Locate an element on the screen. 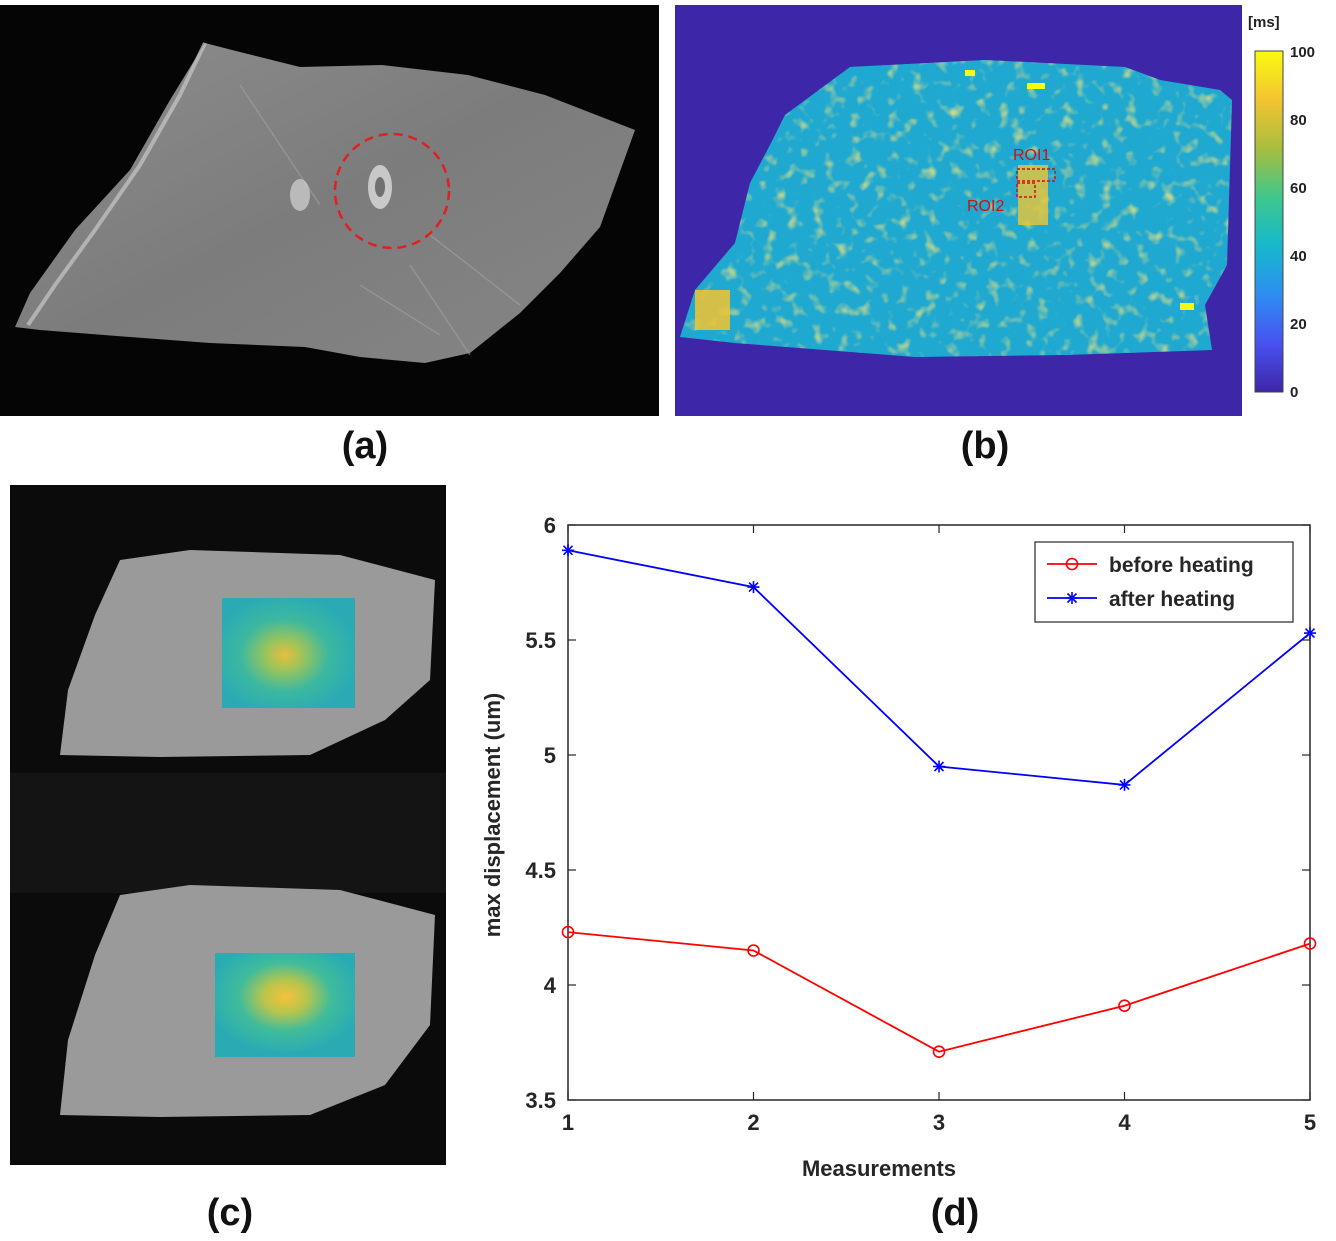 Image resolution: width=1336 pixels, height=1241 pixels. y-tick-label: 3.5 is located at coordinates (540, 1100).